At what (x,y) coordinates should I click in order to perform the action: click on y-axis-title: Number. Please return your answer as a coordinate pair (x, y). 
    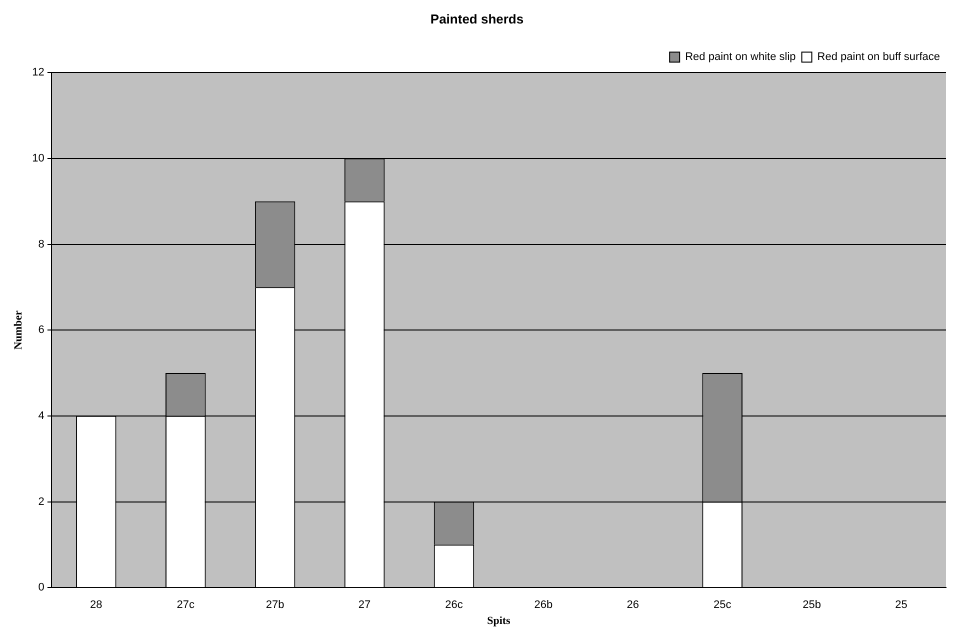
    Looking at the image, I should click on (18, 330).